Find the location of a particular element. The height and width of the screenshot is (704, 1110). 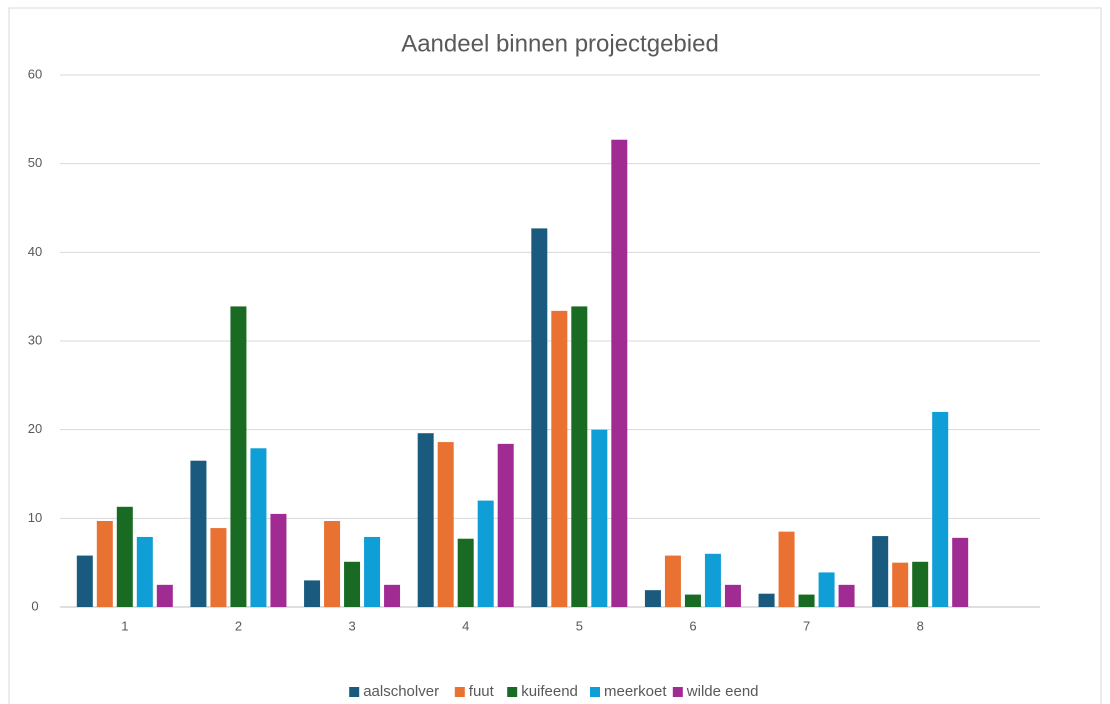

y-tick-label: 60 is located at coordinates (35, 73).